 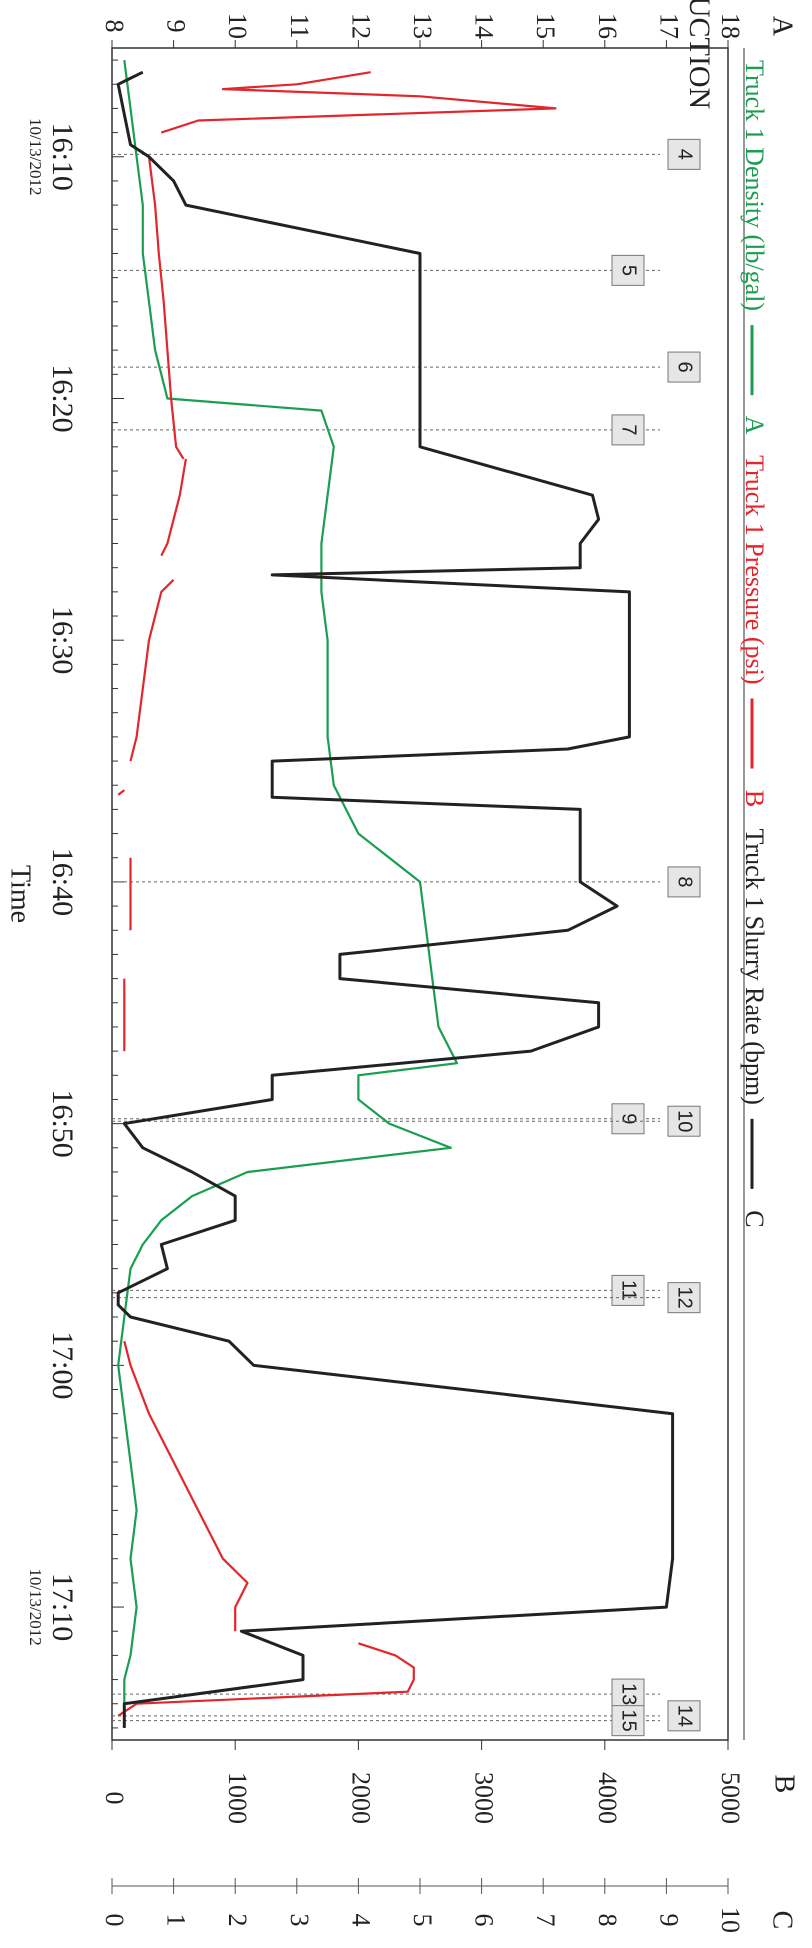 I want to click on axis-b-tick-label: 0, so click(x=114, y=1798).